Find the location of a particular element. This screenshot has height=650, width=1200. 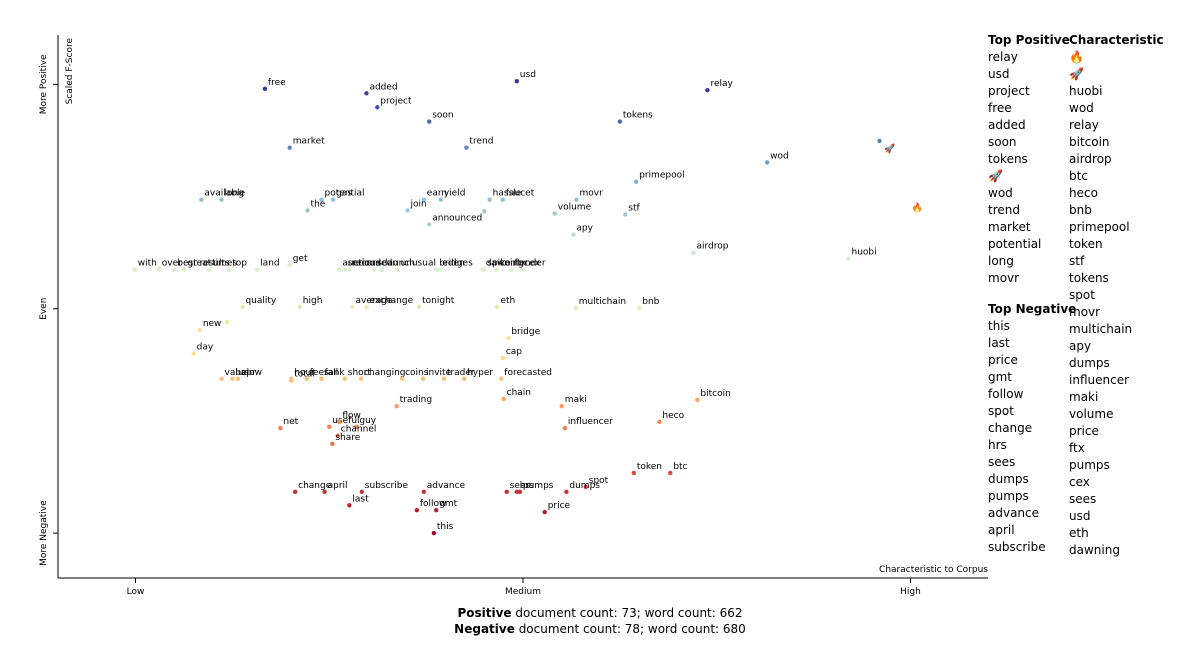

list-item: influencer is located at coordinates (1099, 380).